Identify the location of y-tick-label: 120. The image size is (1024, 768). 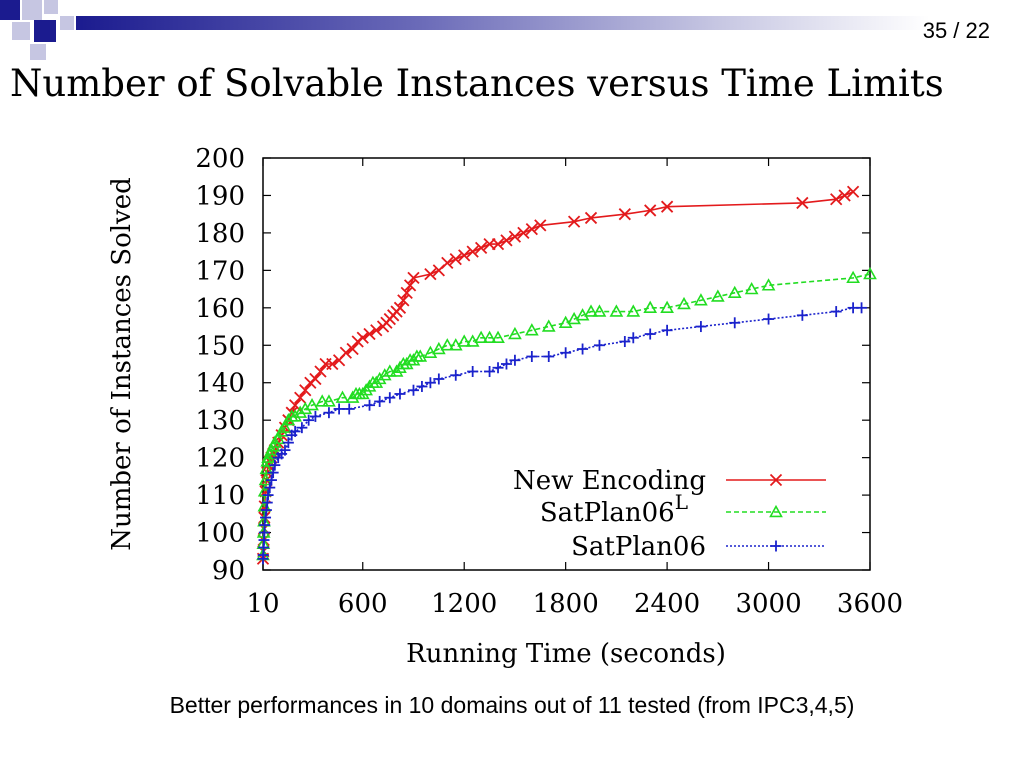
(220, 459).